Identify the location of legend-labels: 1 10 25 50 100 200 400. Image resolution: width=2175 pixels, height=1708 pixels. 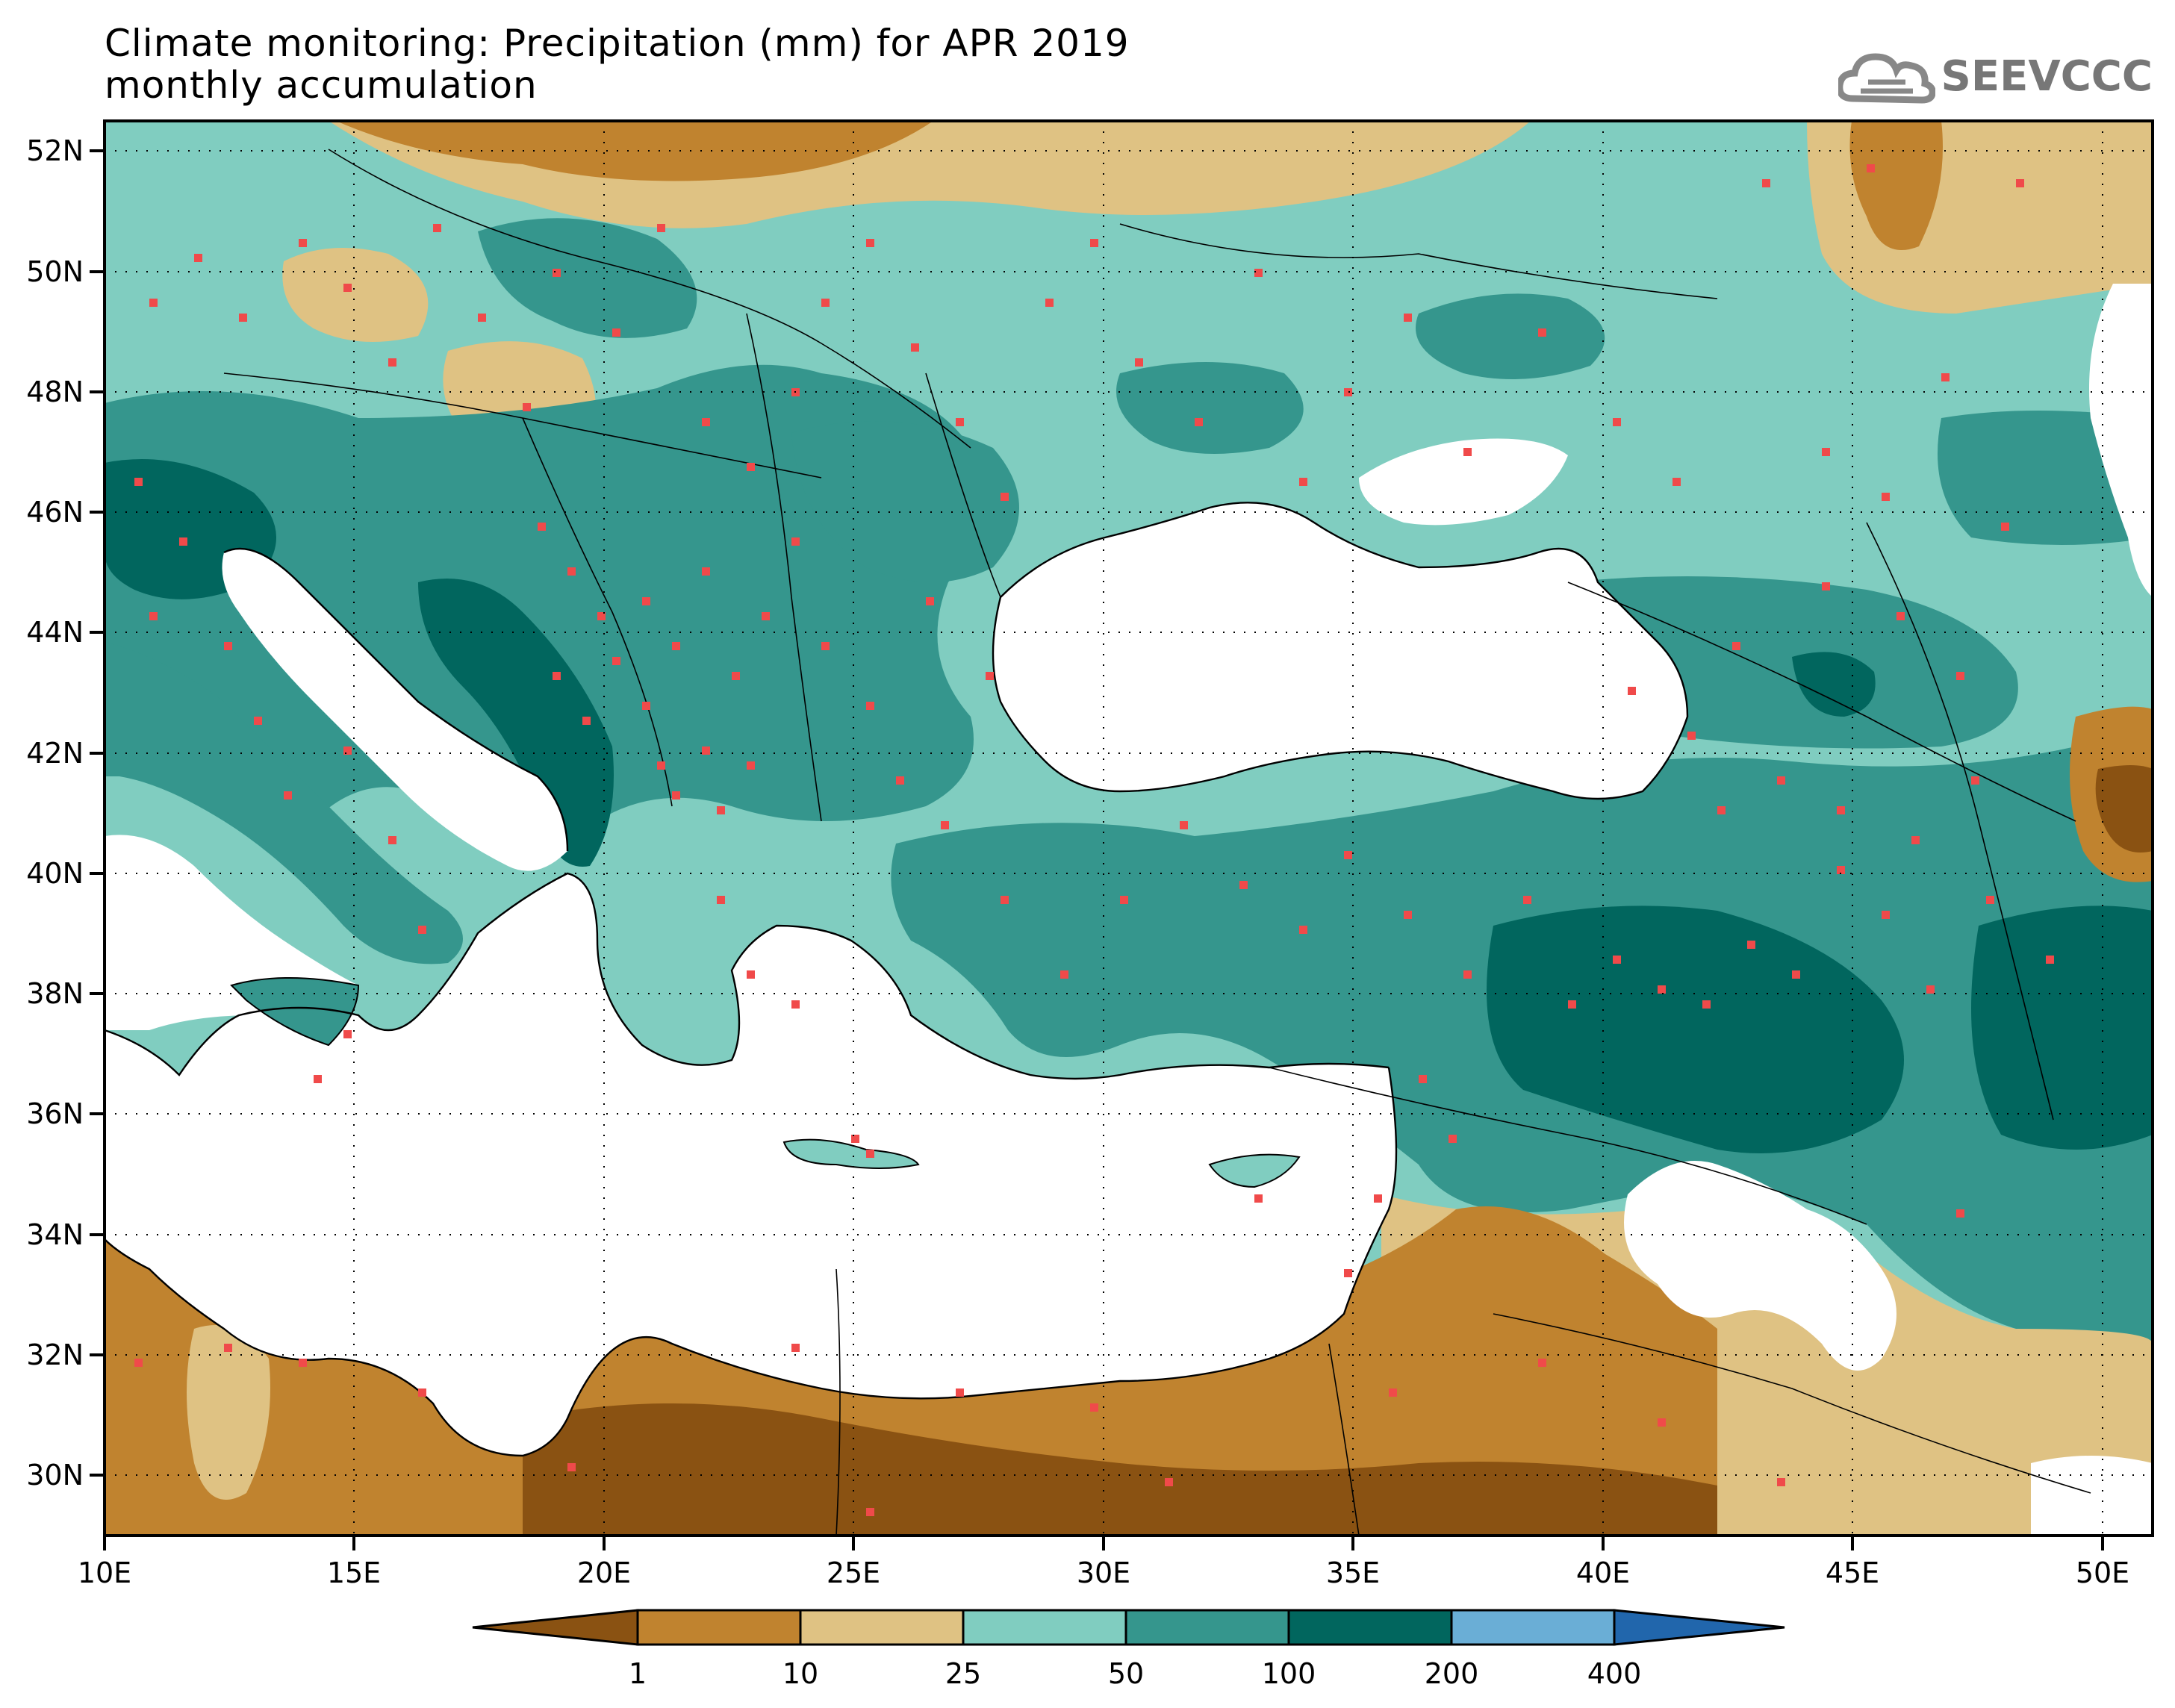
(1135, 1673).